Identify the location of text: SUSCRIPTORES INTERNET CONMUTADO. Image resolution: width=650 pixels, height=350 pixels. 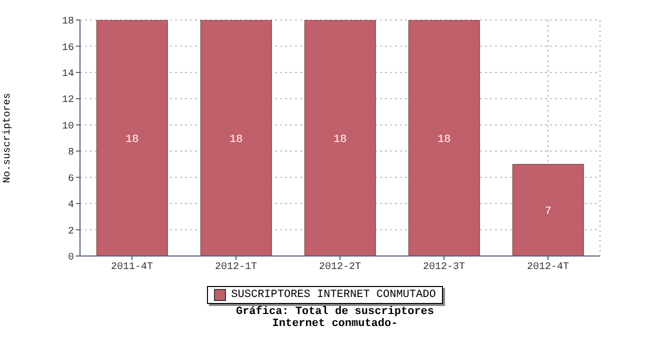
(333, 295).